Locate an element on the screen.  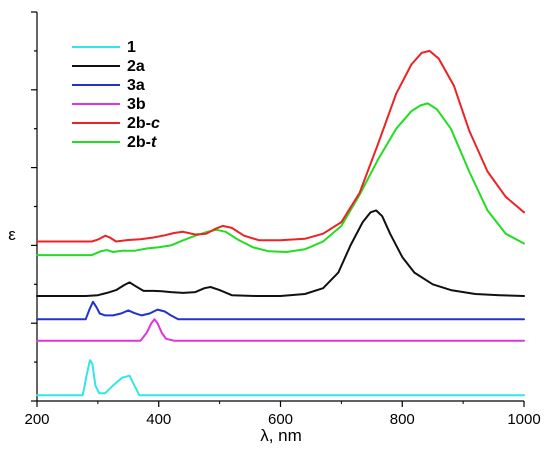
legend-label-2b-c: 2b-c is located at coordinates (143, 123).